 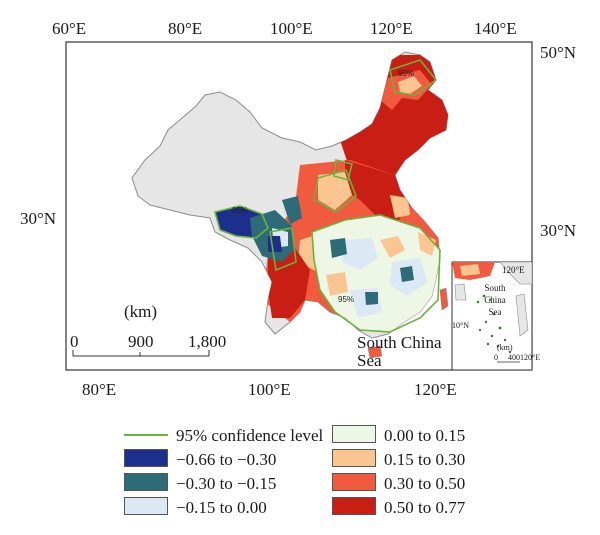 What do you see at coordinates (141, 311) in the screenshot?
I see `scale-unit: (km)` at bounding box center [141, 311].